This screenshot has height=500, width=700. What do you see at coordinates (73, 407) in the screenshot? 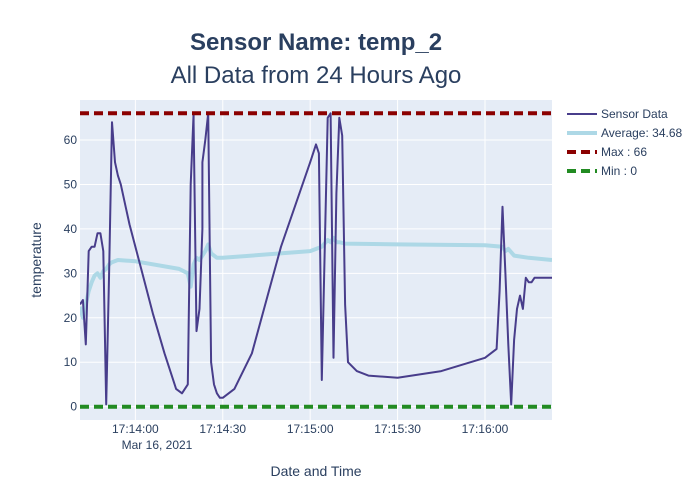
I see `y-tick-label: 0` at bounding box center [73, 407].